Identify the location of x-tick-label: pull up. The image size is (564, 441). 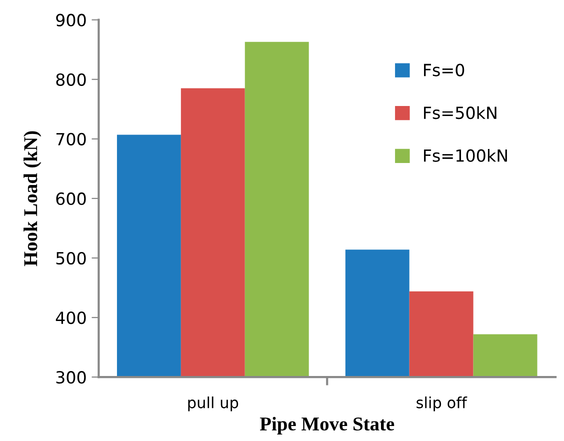
(213, 404).